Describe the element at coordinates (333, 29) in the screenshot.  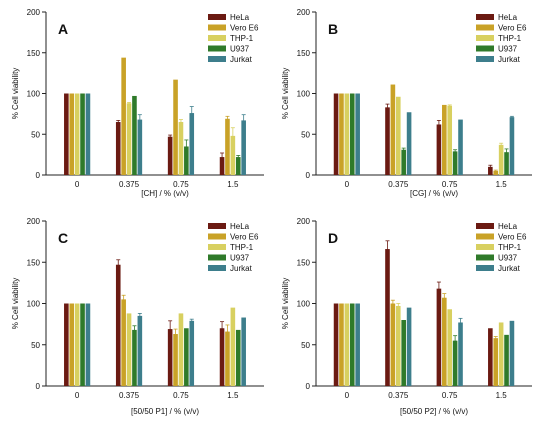
I see `panel-label: B` at that location.